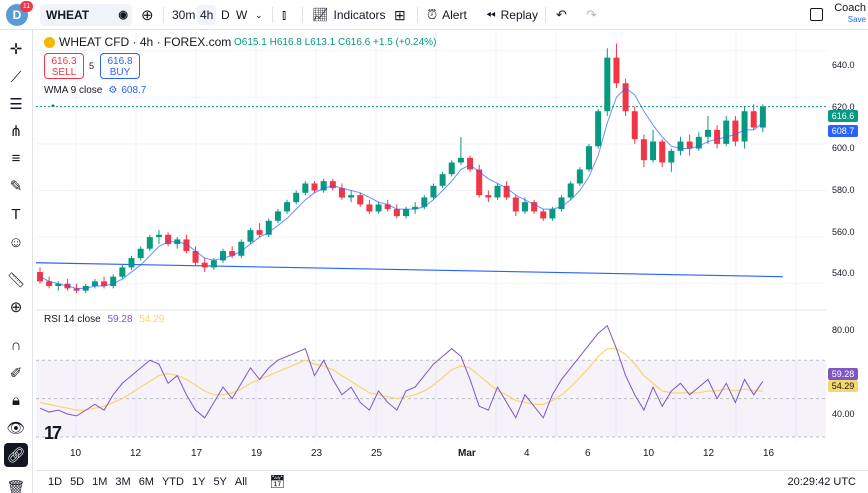  I want to click on gear-icon: ⚙, so click(113, 90).